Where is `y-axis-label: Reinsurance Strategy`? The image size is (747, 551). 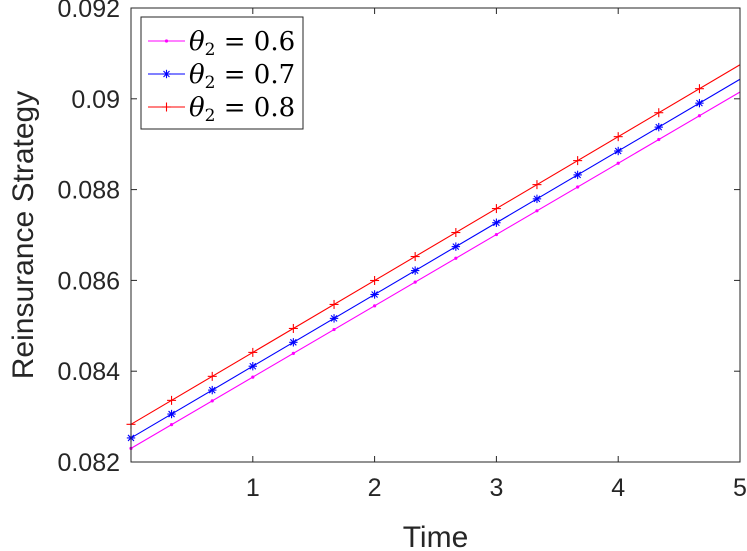 y-axis-label: Reinsurance Strategy is located at coordinates (23, 235).